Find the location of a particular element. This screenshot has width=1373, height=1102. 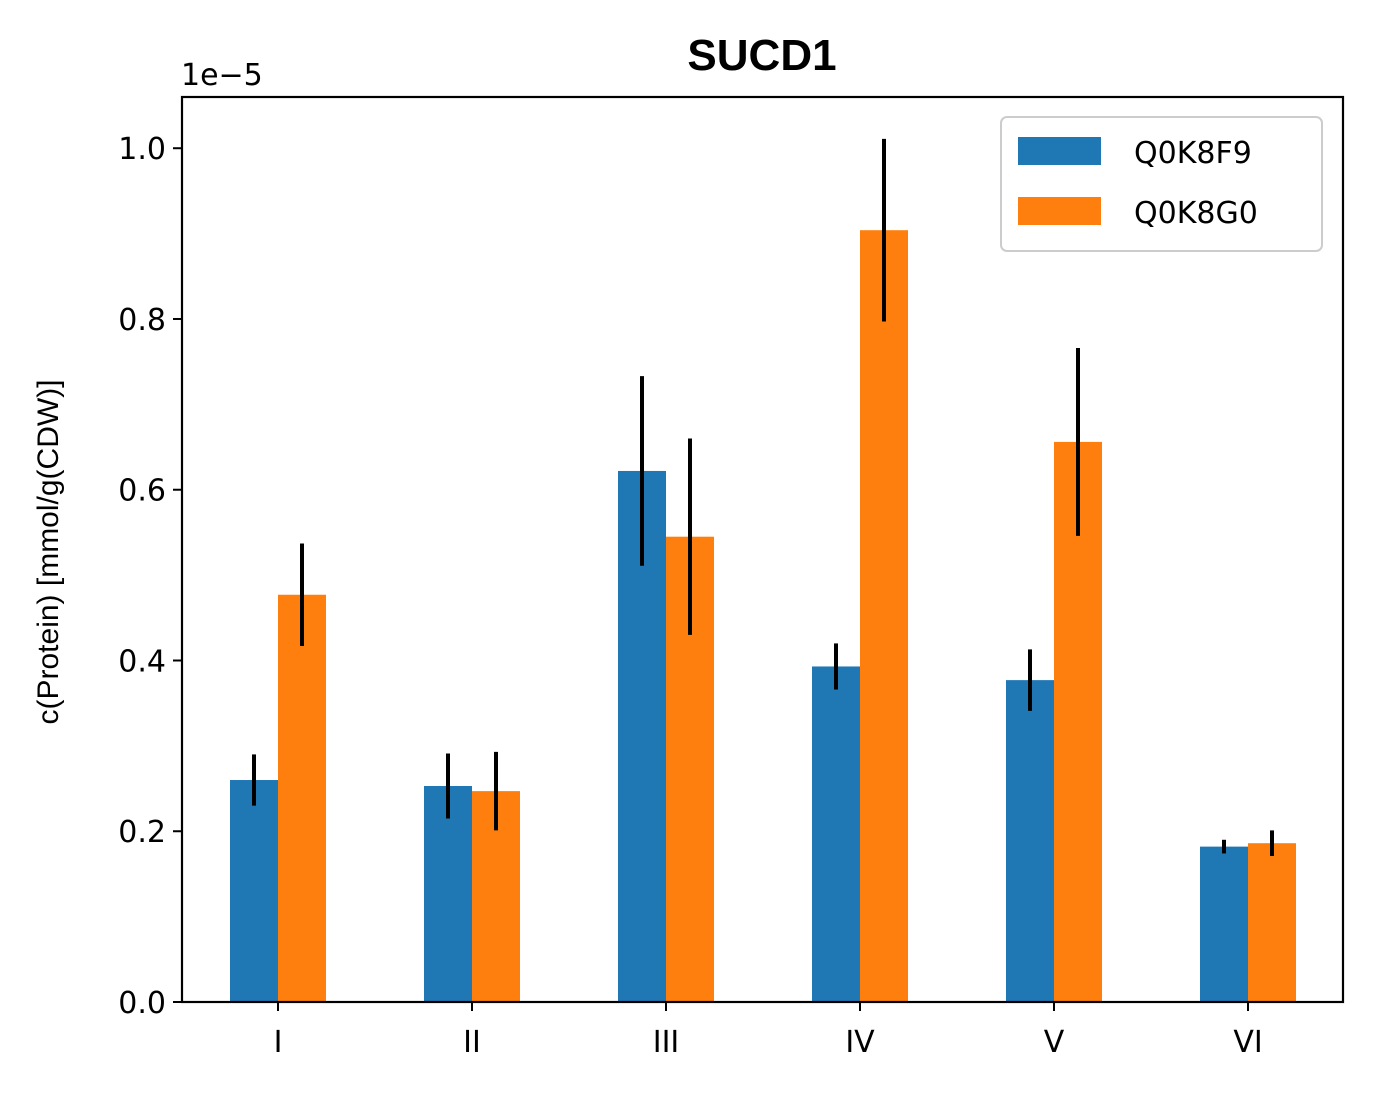

y-tick-label: 1.0 is located at coordinates (142, 149).